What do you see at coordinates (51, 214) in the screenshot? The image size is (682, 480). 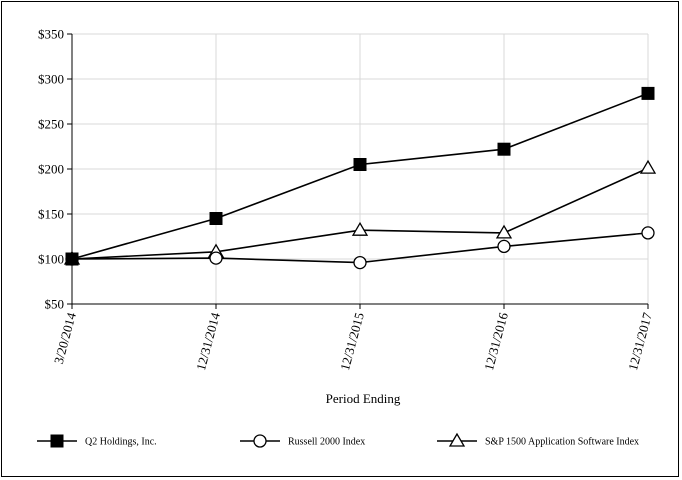 I see `y-tick-label: $150` at bounding box center [51, 214].